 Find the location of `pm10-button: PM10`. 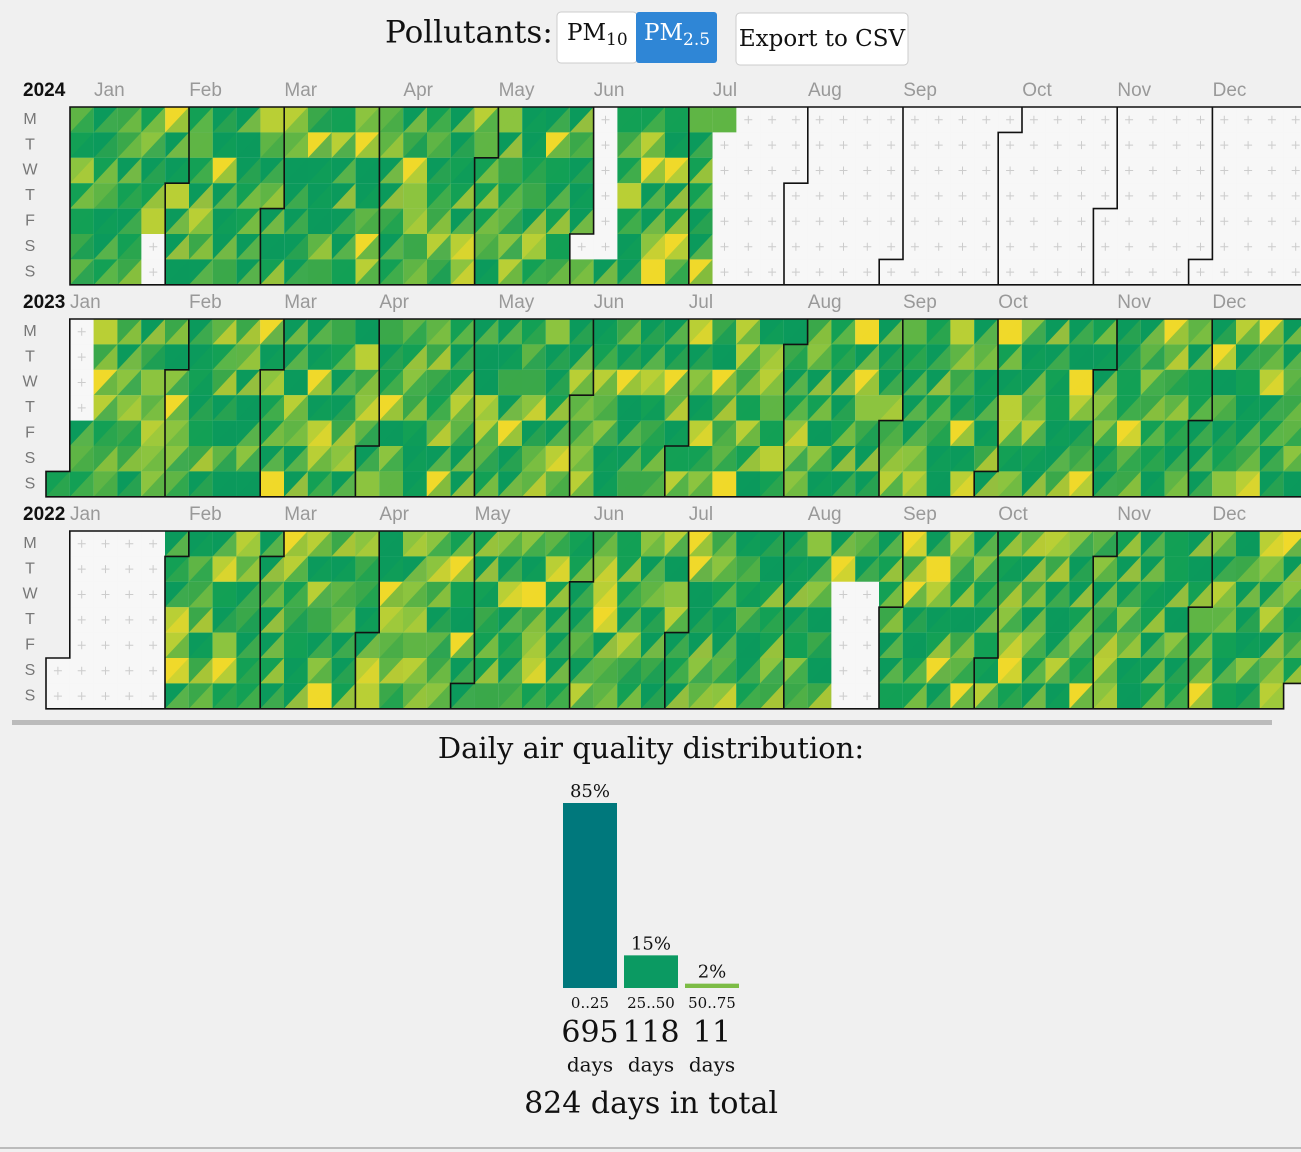

pm10-button: PM10 is located at coordinates (597, 37).